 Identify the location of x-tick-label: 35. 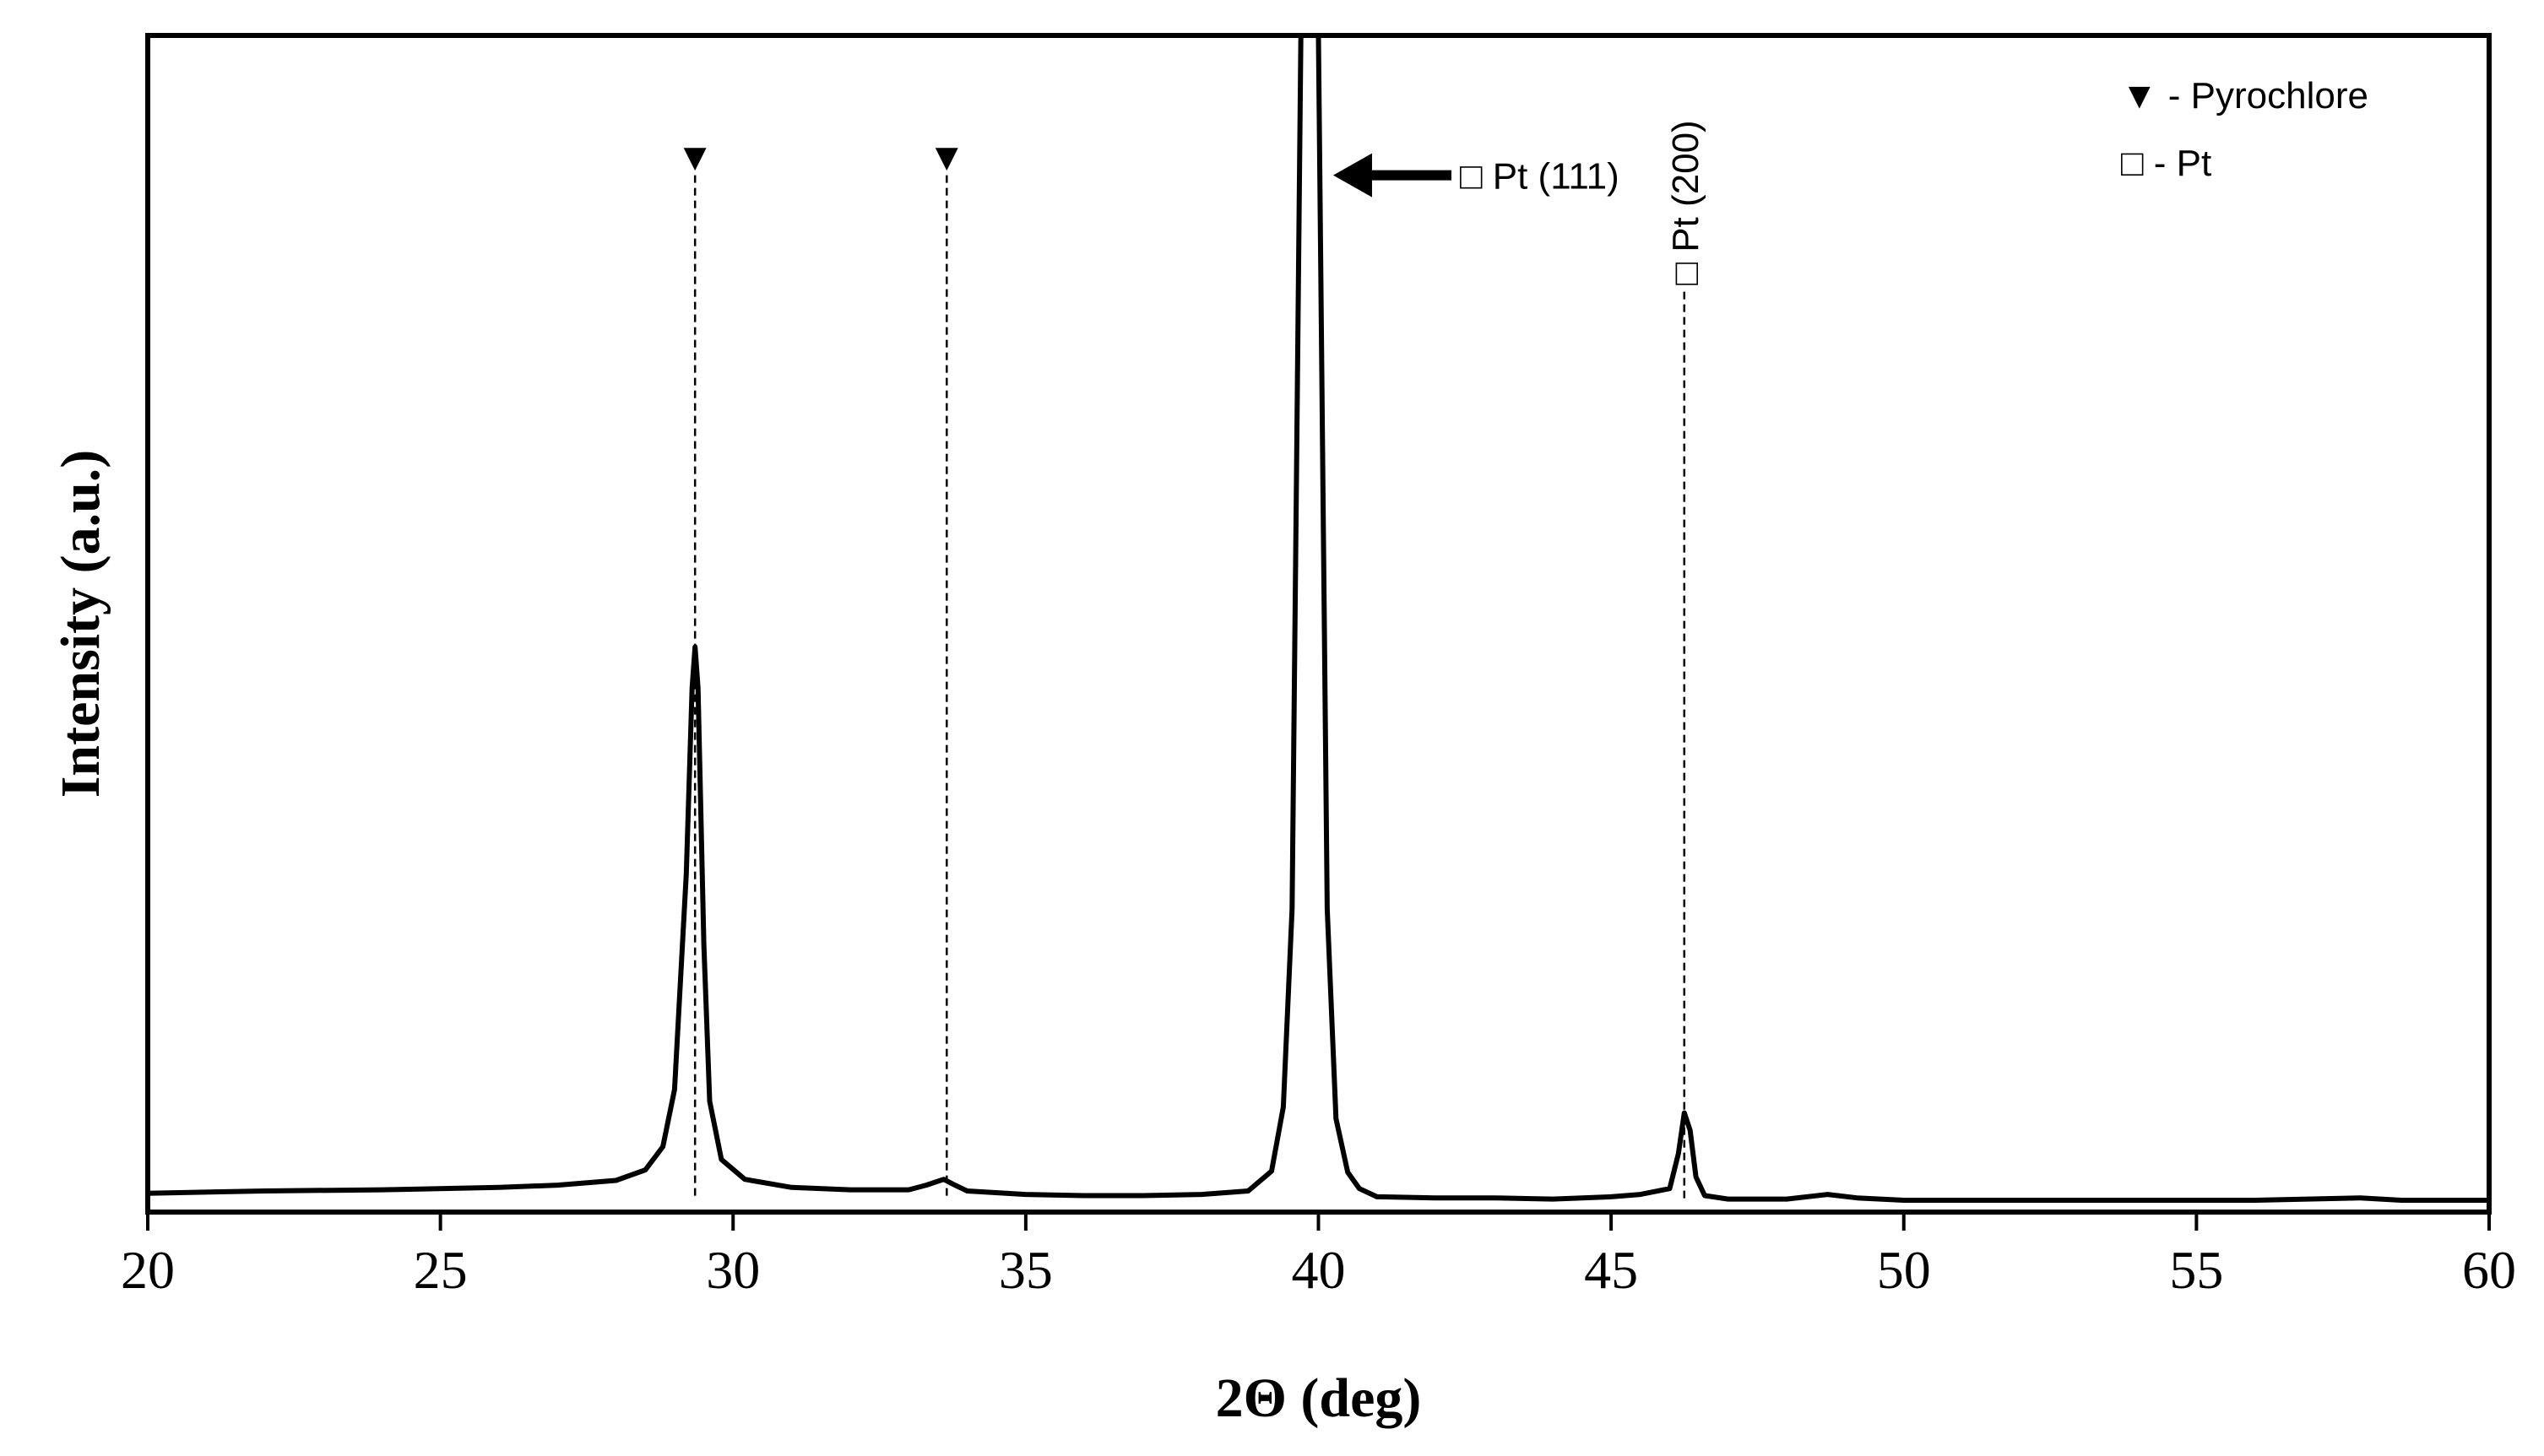
(1026, 1270).